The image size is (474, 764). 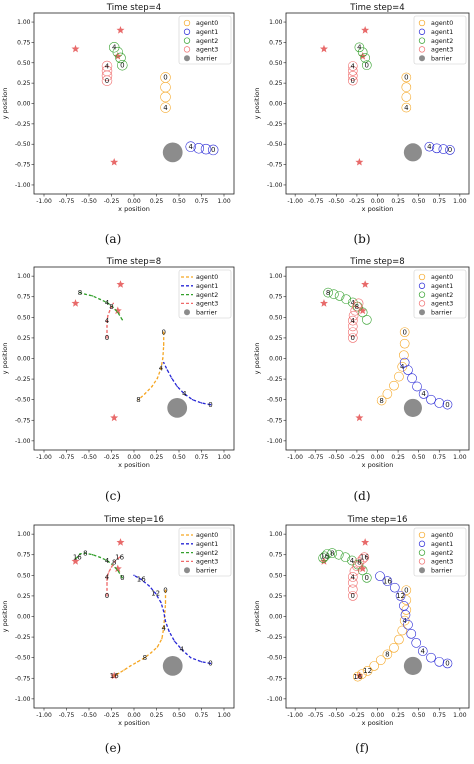 I want to click on legend-entry: barrier, so click(x=442, y=58).